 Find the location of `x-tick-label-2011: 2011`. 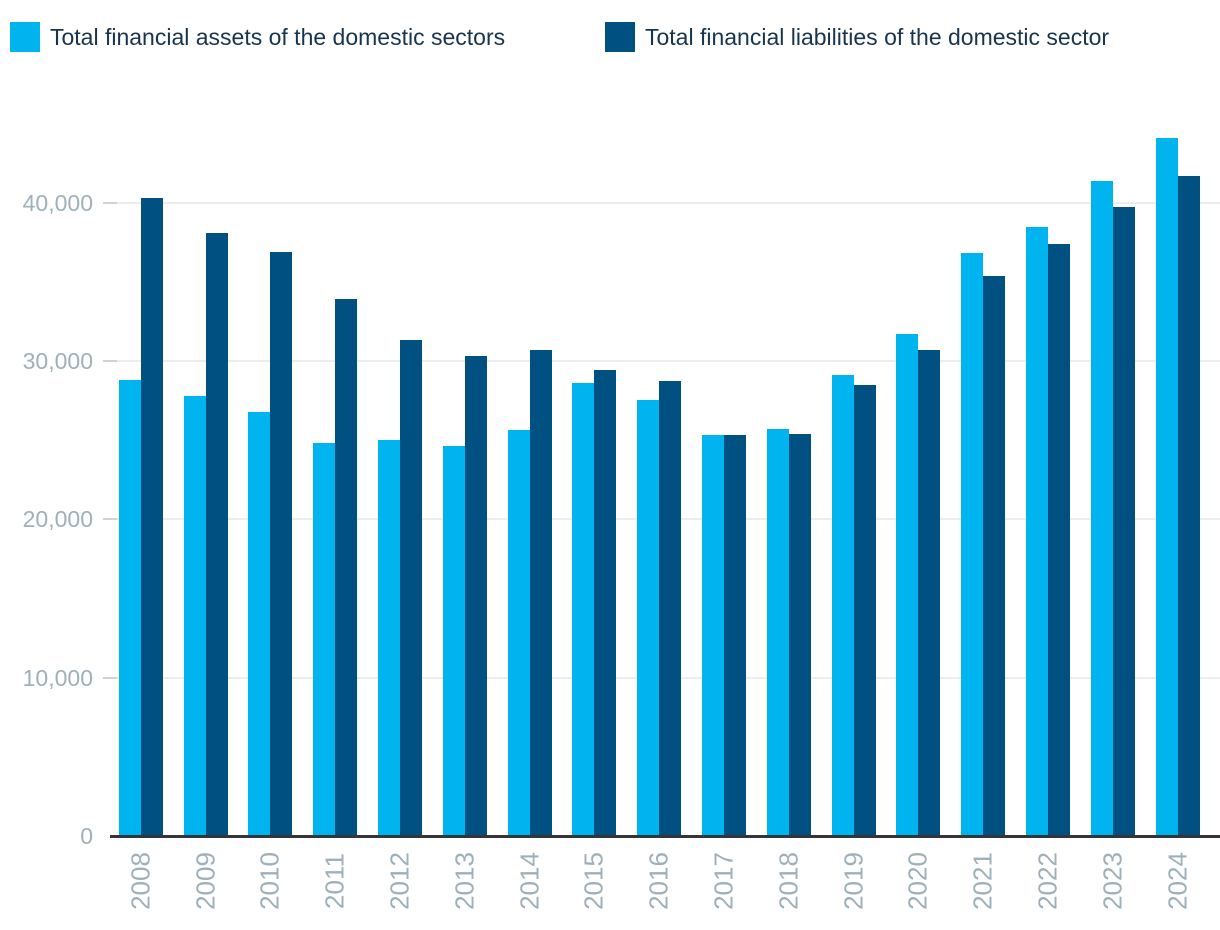

x-tick-label-2011: 2011 is located at coordinates (334, 881).